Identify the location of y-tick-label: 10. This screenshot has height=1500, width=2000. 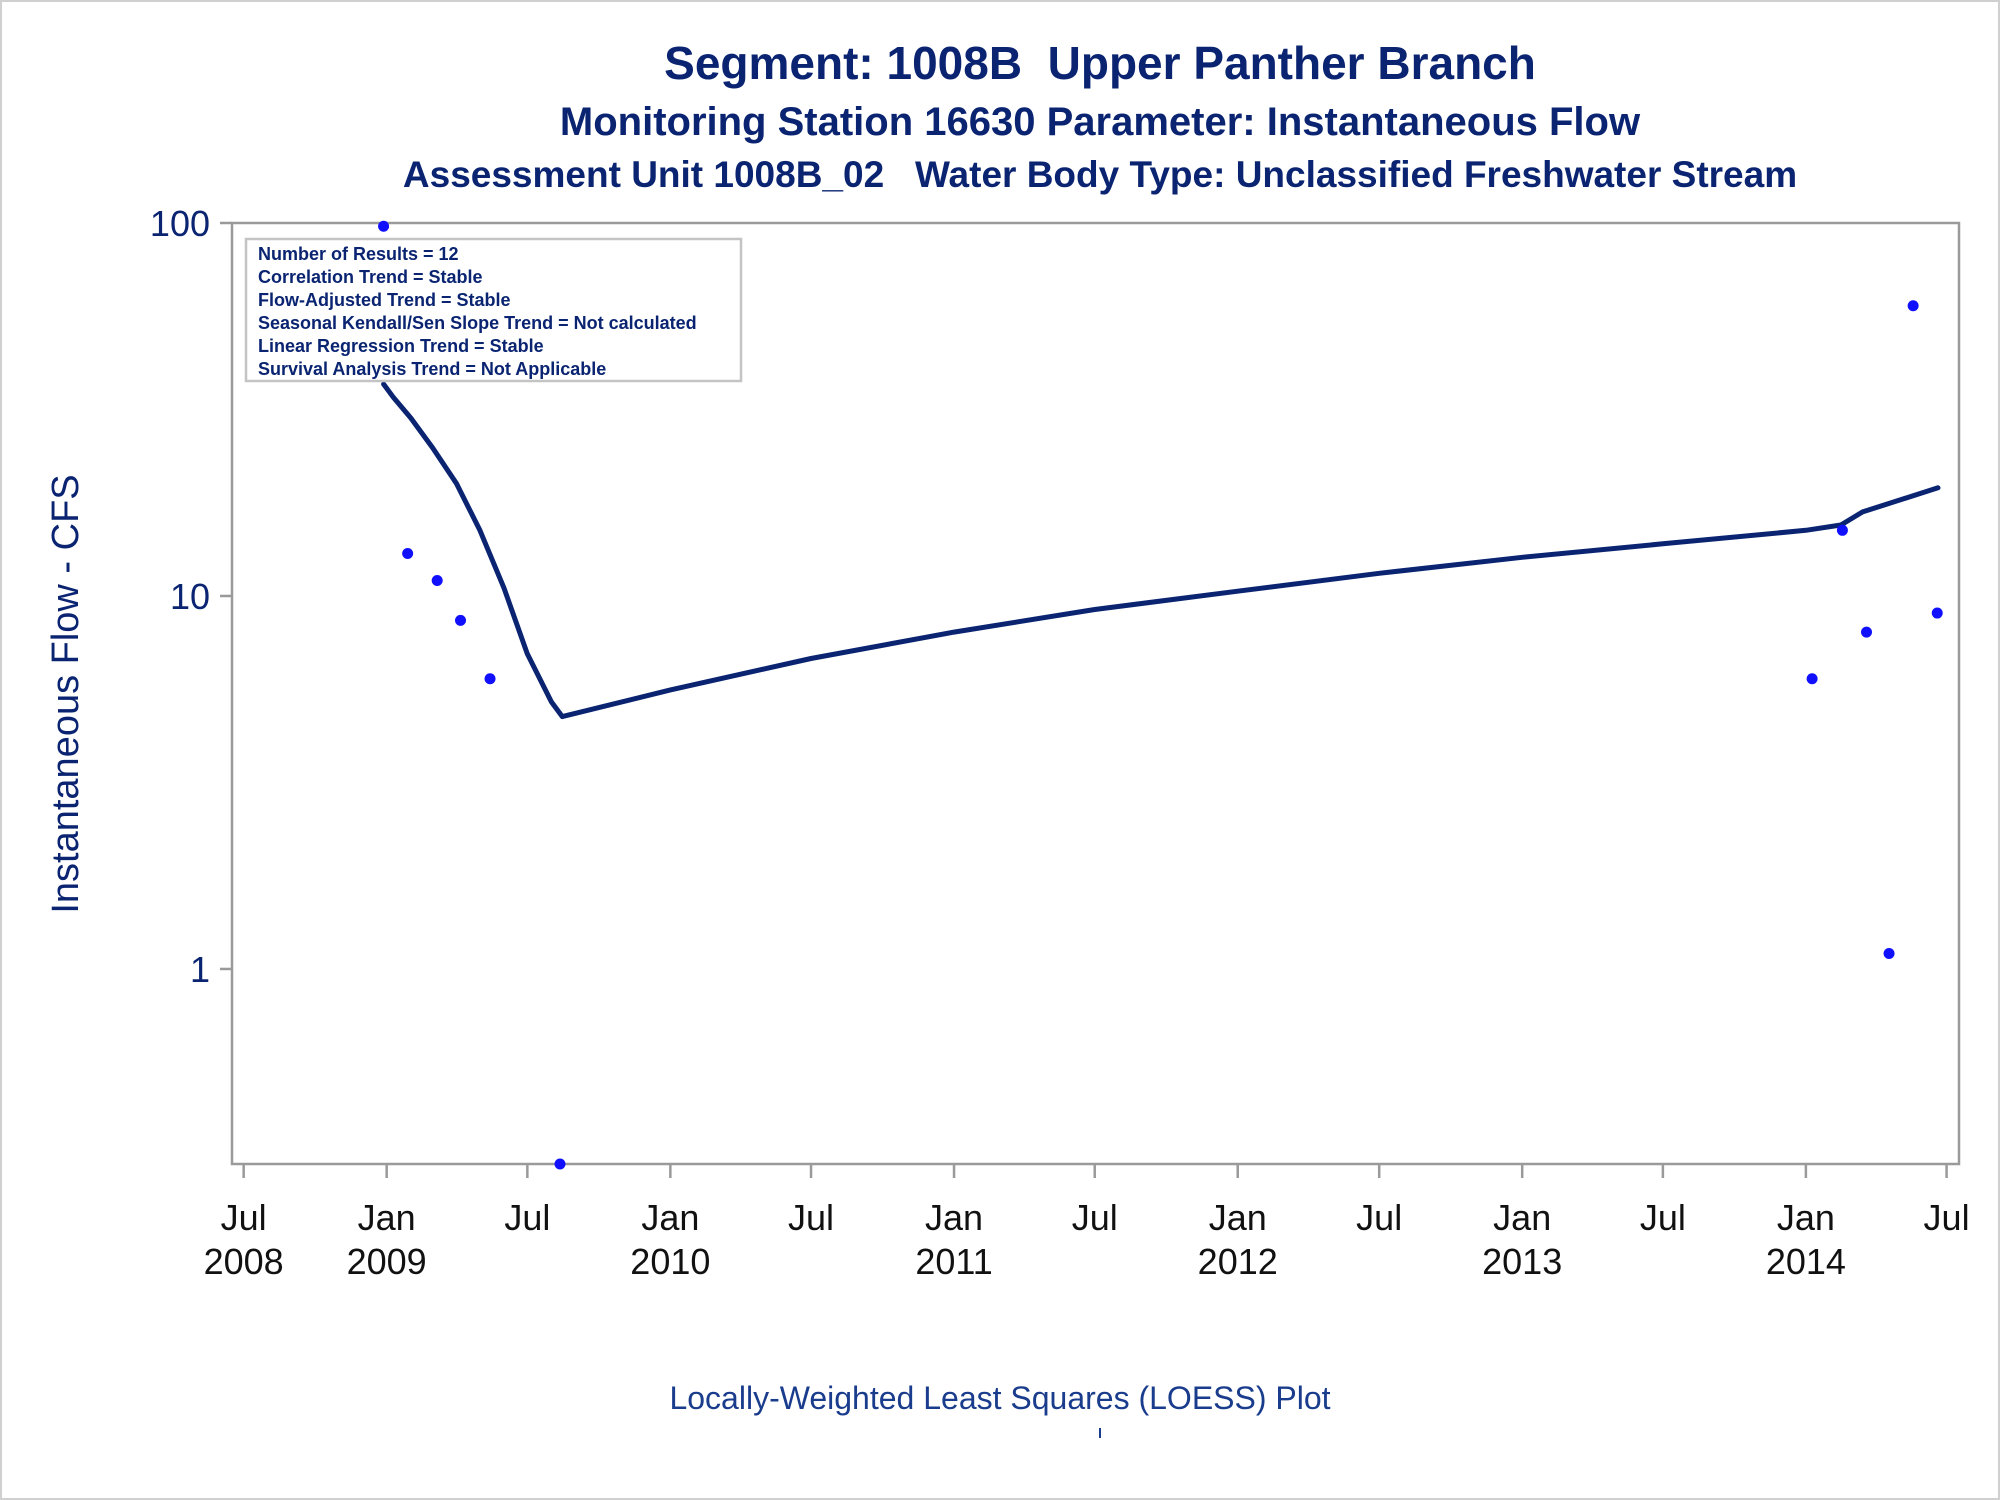
(190, 596).